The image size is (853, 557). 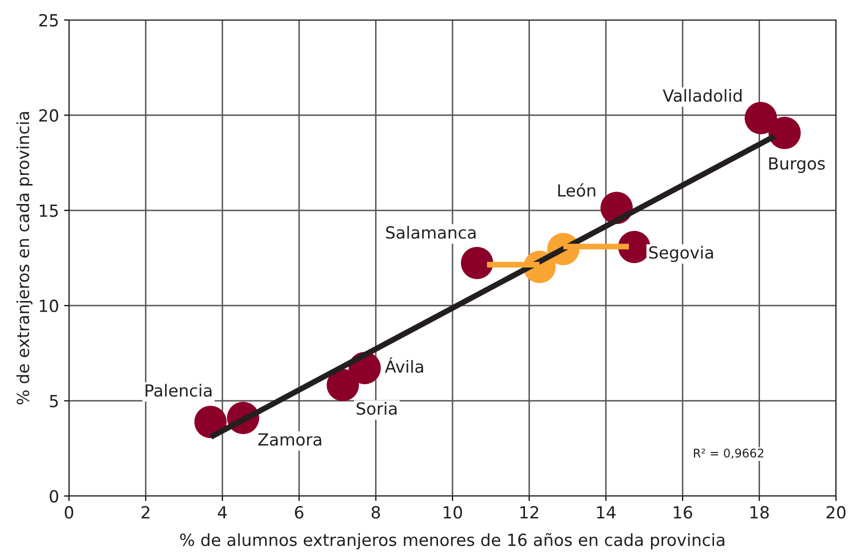 I want to click on x-tick-label: 4, so click(x=222, y=512).